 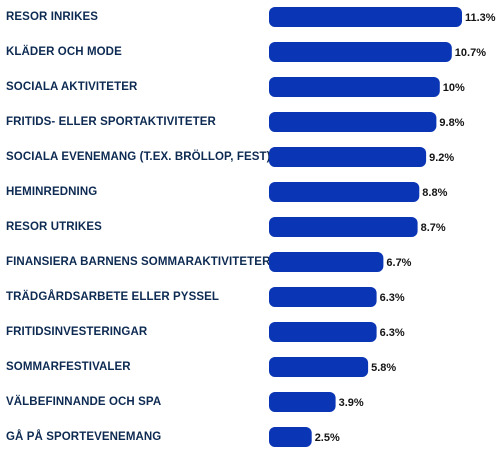 What do you see at coordinates (52, 17) in the screenshot?
I see `category-label: RESOR INRIKES` at bounding box center [52, 17].